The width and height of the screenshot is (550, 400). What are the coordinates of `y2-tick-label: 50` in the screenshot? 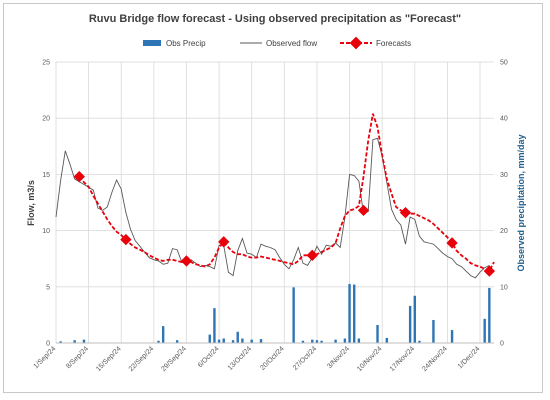 It's located at (504, 63).